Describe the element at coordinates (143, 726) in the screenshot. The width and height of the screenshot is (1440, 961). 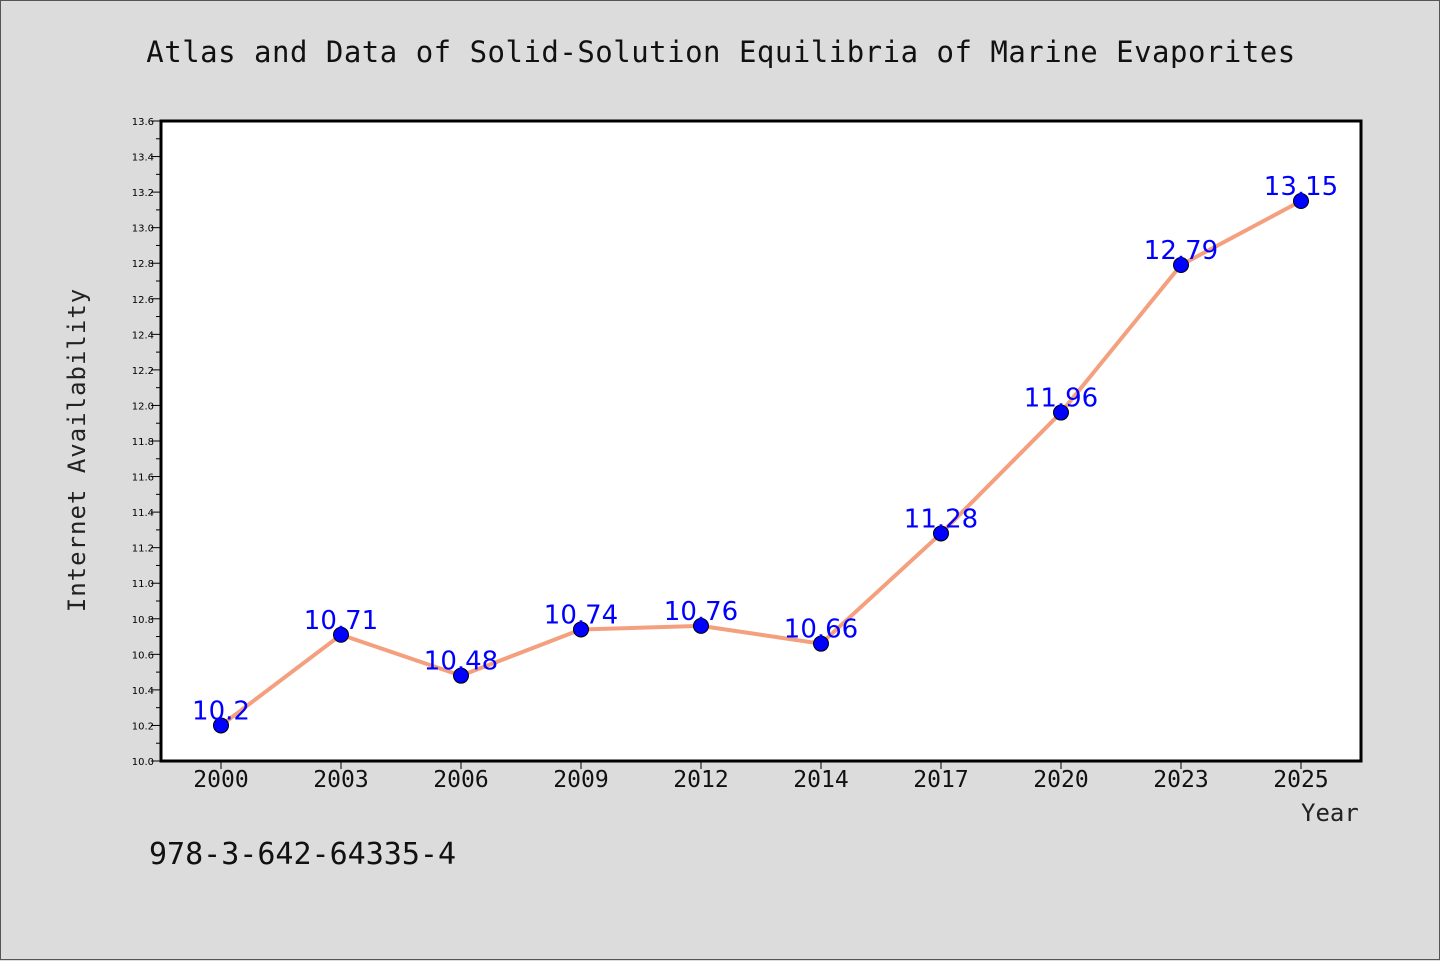
I see `y-tick-label: 10.2` at that location.